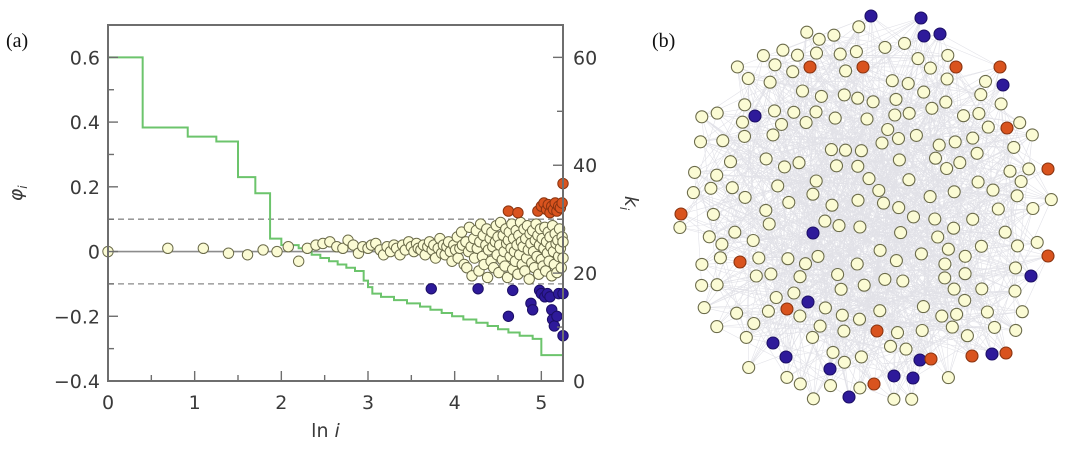 The width and height of the screenshot is (1080, 450). What do you see at coordinates (325, 431) in the screenshot?
I see `x-axis-title: ln i` at bounding box center [325, 431].